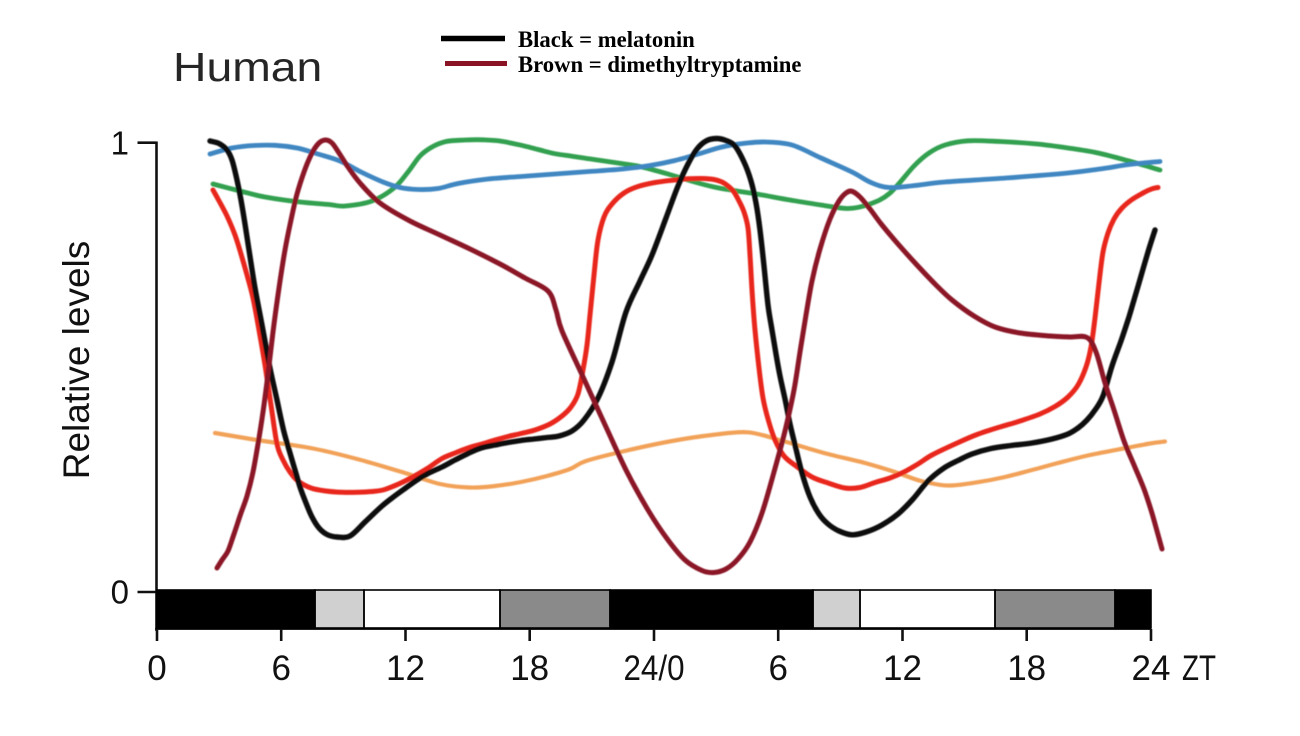  What do you see at coordinates (1199, 668) in the screenshot?
I see `svg-text: ZT` at bounding box center [1199, 668].